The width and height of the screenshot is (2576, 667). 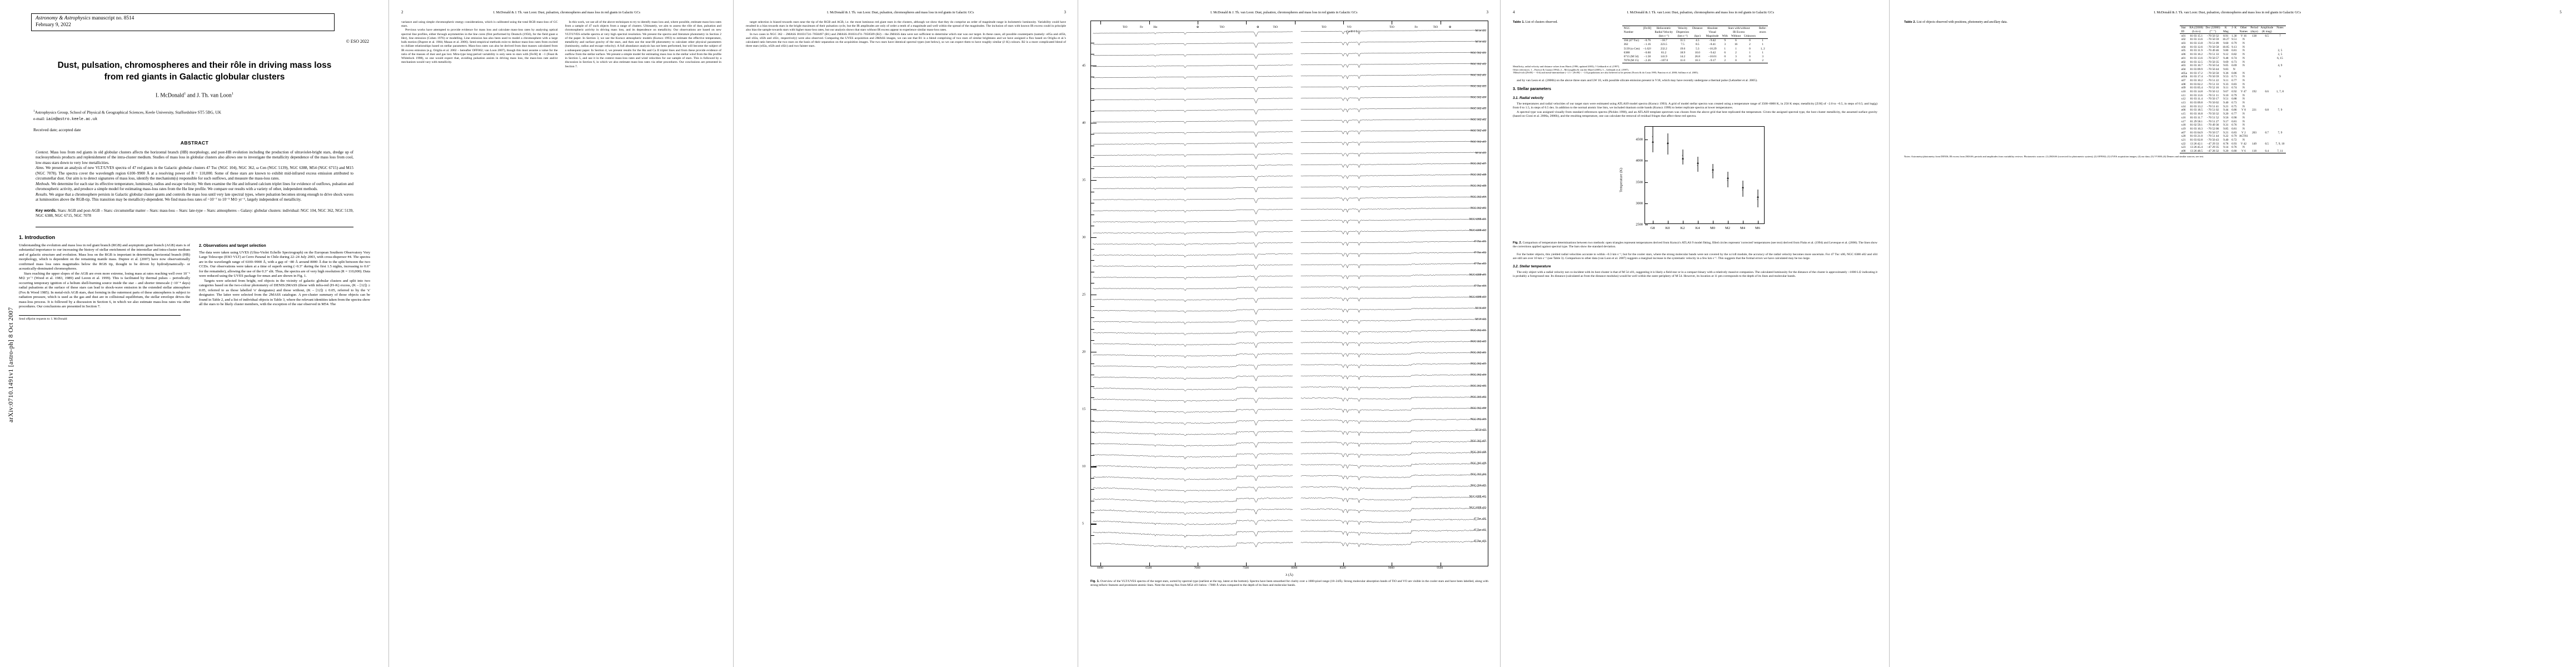 I want to click on table2-cell: o03, so click(x=2183, y=66).